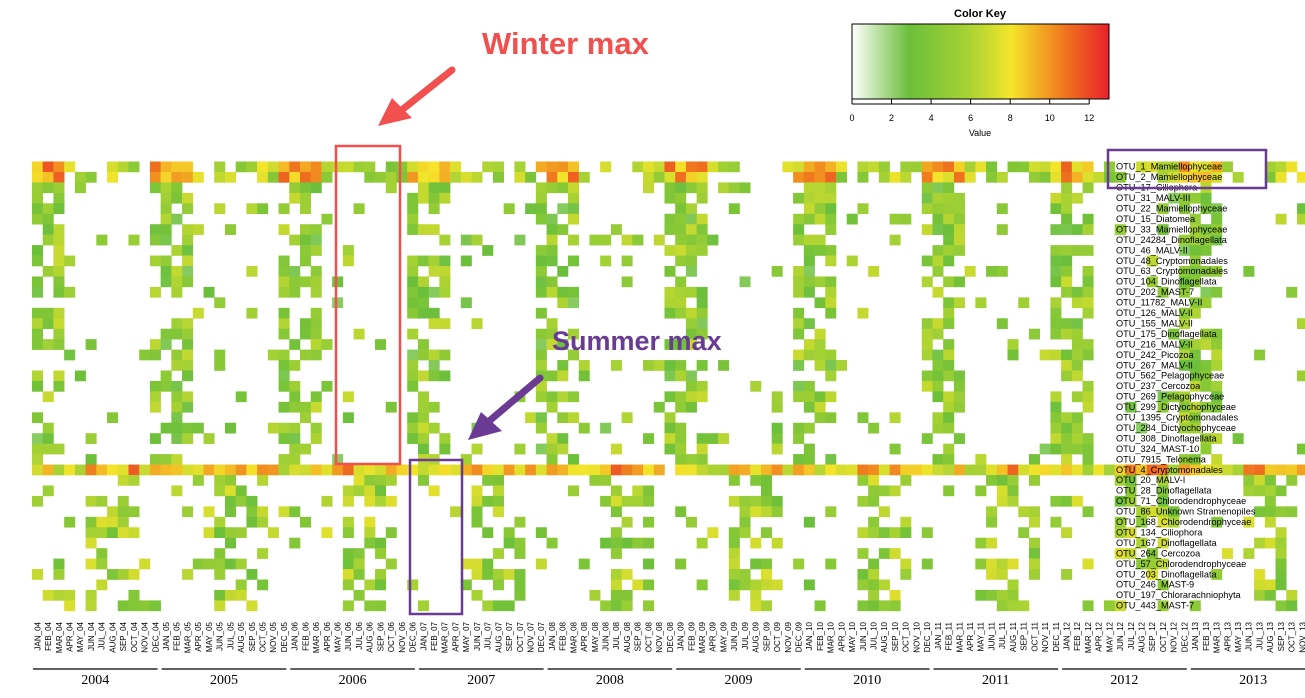 This screenshot has width=1305, height=698. What do you see at coordinates (417, 96) in the screenshot?
I see `winter-arrow` at bounding box center [417, 96].